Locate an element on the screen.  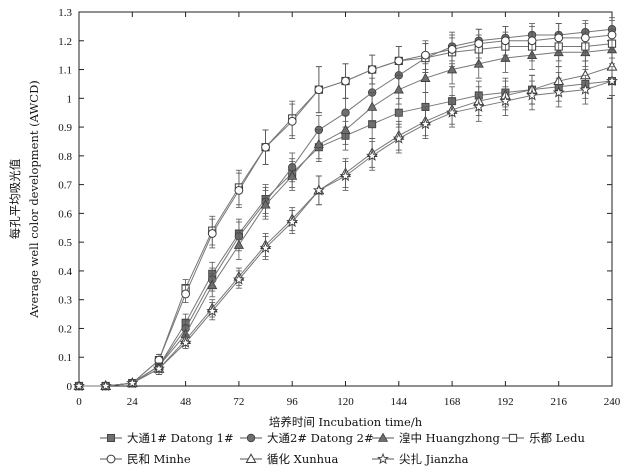
x-tick-label: 48 is located at coordinates (186, 402).